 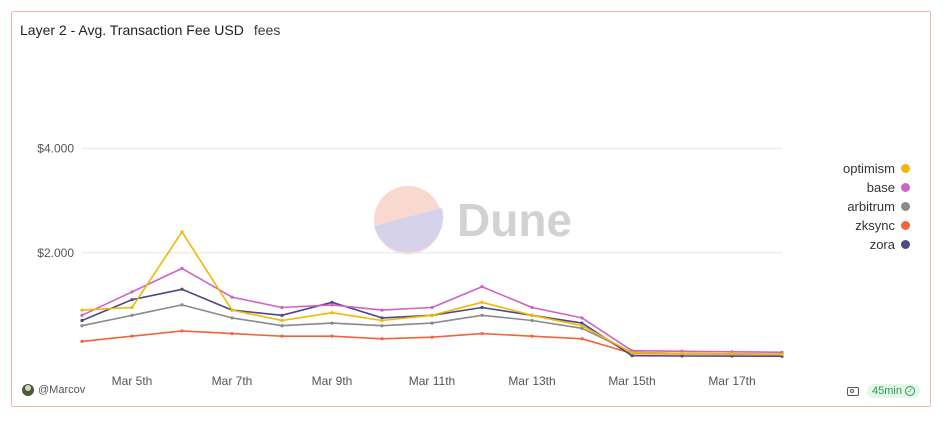 What do you see at coordinates (232, 381) in the screenshot?
I see `x-tick-label: Mar 7th` at bounding box center [232, 381].